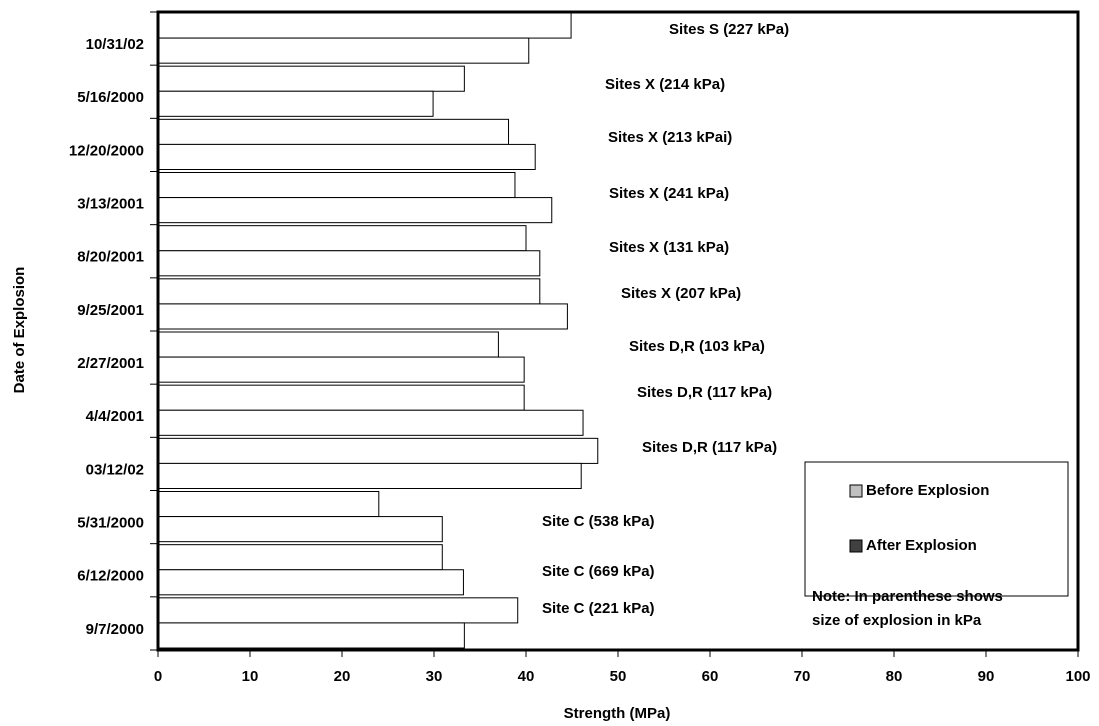 The width and height of the screenshot is (1099, 726). Describe the element at coordinates (115, 44) in the screenshot. I see `y-tick-label: 10/31/02` at that location.